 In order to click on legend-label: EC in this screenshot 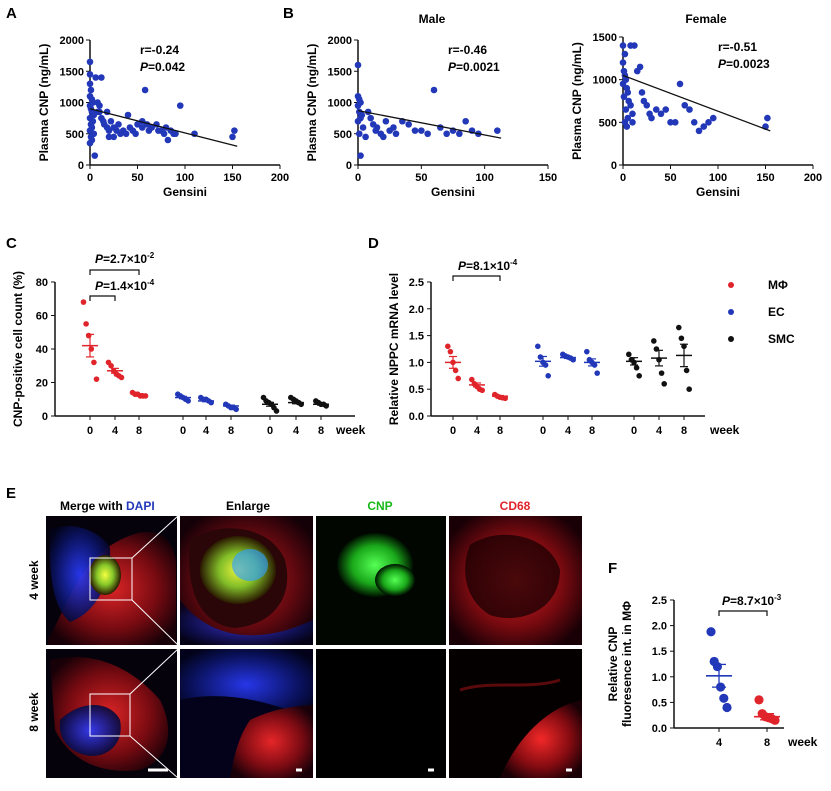, I will do `click(776, 312)`.